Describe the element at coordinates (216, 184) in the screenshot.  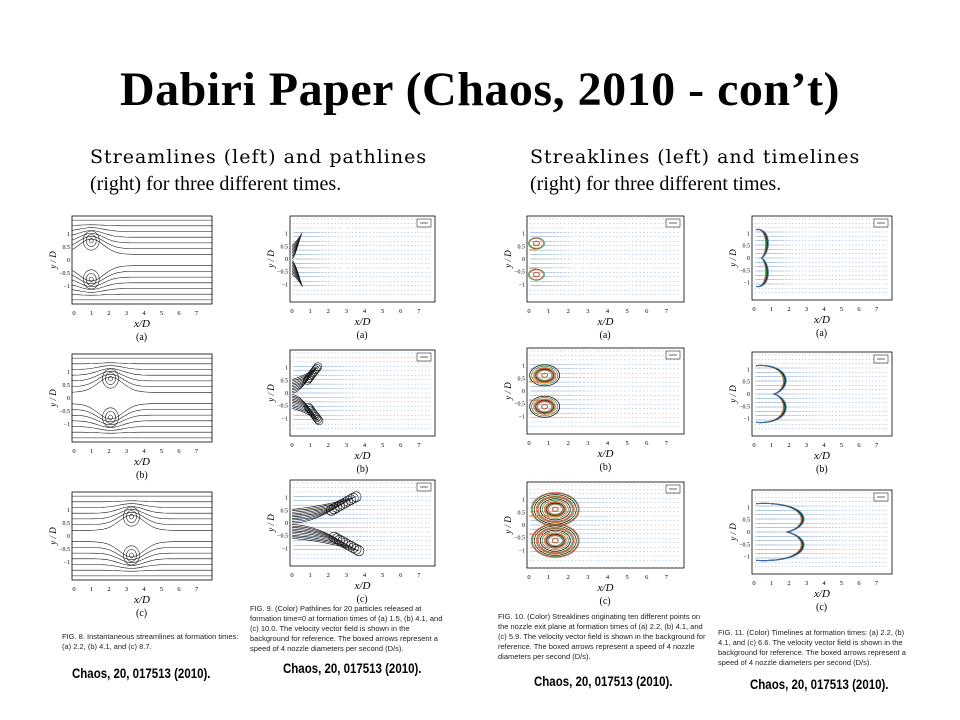
I see `left-heading-line2: (right) for three different times.` at that location.